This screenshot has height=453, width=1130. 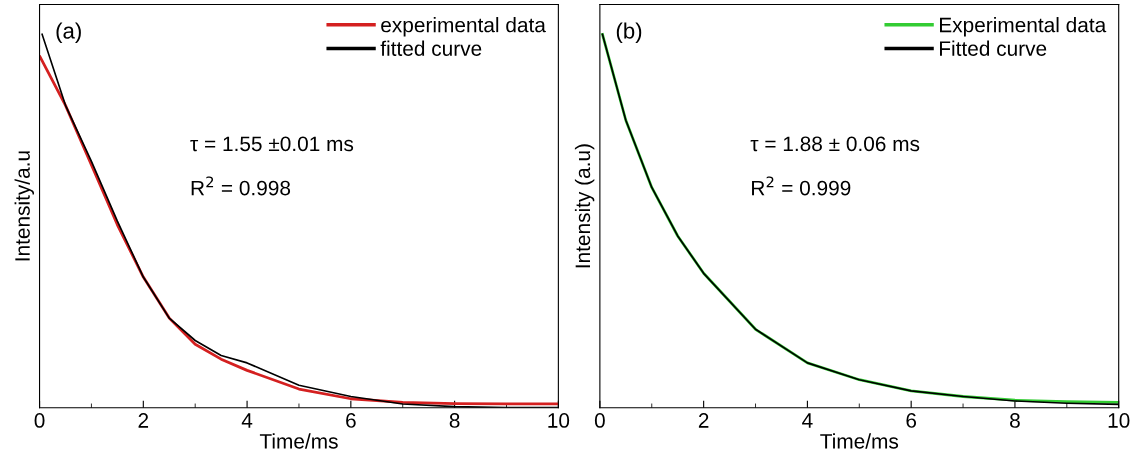 I want to click on legend-label: experimental data, so click(x=463, y=27).